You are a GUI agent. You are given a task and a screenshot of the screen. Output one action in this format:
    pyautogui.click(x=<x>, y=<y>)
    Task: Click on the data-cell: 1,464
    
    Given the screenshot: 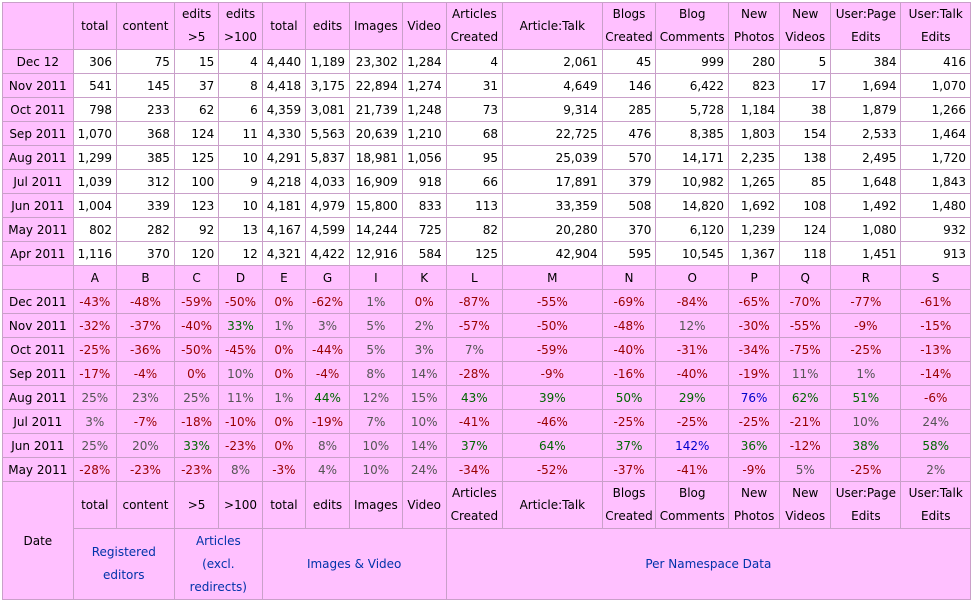 What is the action you would take?
    pyautogui.click(x=935, y=133)
    